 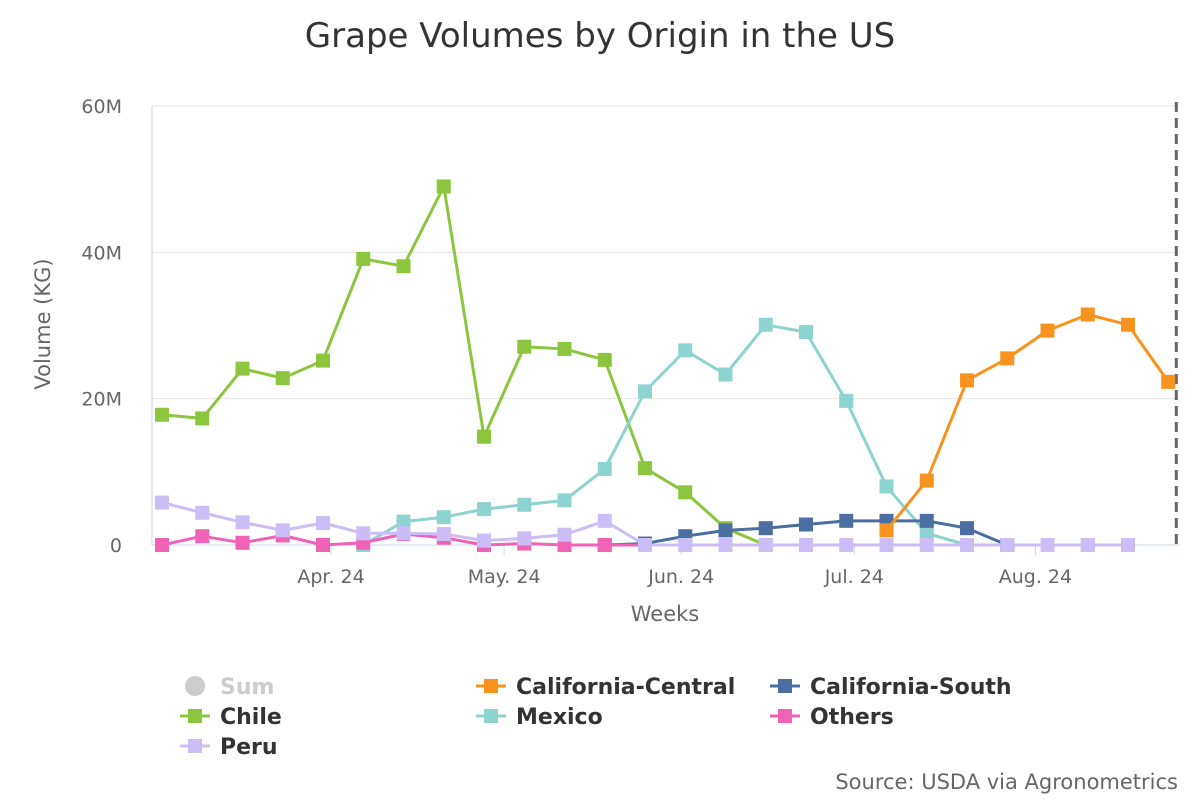 I want to click on legend-item-mexico: Mexico, so click(x=539, y=717).